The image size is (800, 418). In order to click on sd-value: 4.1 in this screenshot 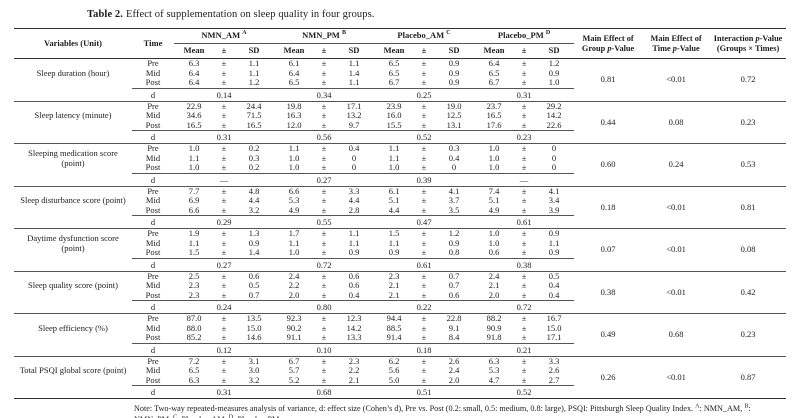, I will do `click(454, 190)`.